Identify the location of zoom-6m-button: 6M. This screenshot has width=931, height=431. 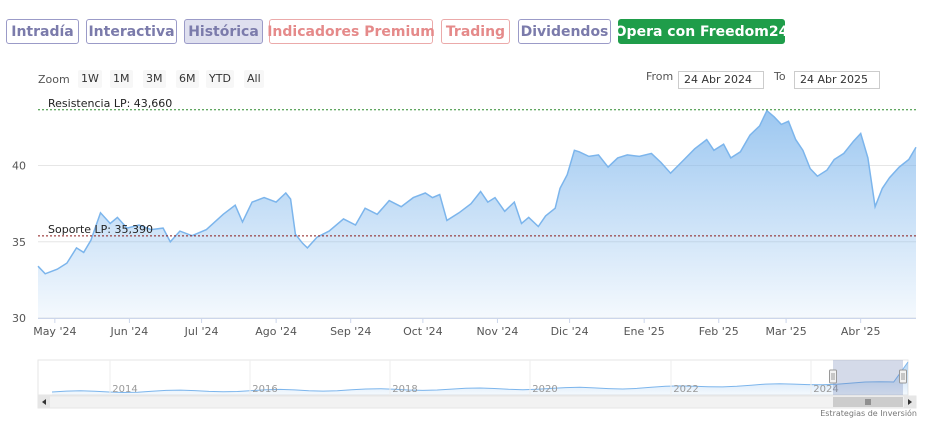
(187, 79).